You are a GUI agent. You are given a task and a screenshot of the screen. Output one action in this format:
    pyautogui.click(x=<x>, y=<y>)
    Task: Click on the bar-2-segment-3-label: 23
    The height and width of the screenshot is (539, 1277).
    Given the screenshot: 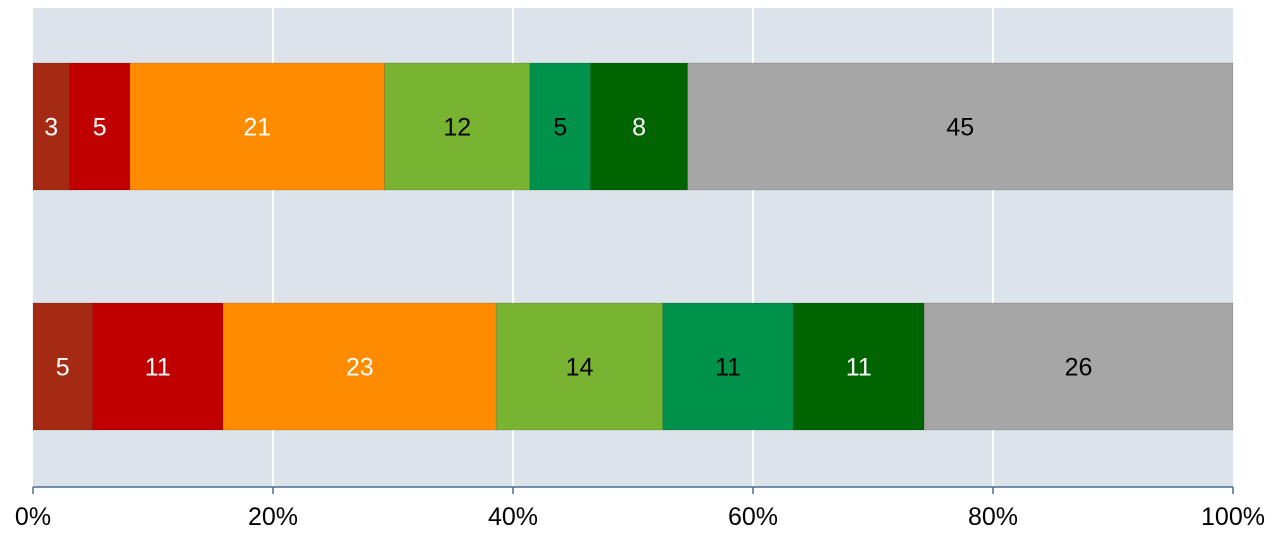 What is the action you would take?
    pyautogui.click(x=360, y=368)
    